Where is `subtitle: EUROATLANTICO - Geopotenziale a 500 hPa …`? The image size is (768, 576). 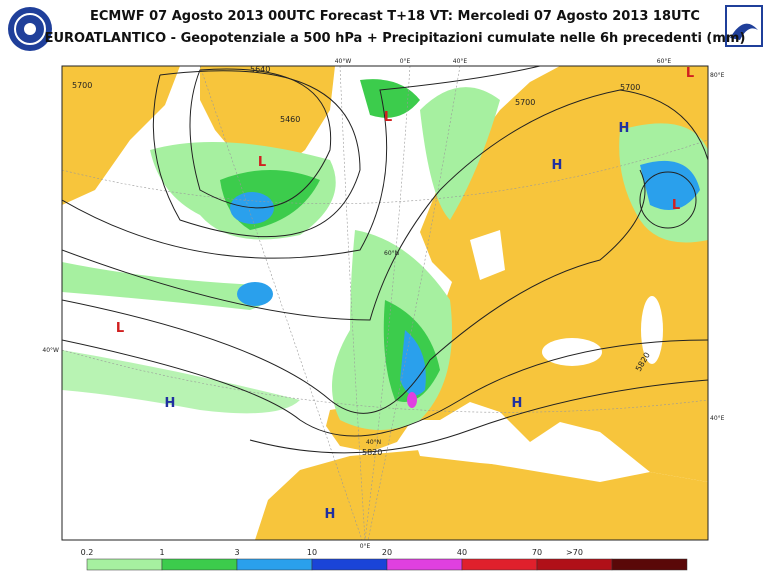
subtitle: EUROATLANTICO - Geopotenziale a 500 hPa … is located at coordinates (395, 38).